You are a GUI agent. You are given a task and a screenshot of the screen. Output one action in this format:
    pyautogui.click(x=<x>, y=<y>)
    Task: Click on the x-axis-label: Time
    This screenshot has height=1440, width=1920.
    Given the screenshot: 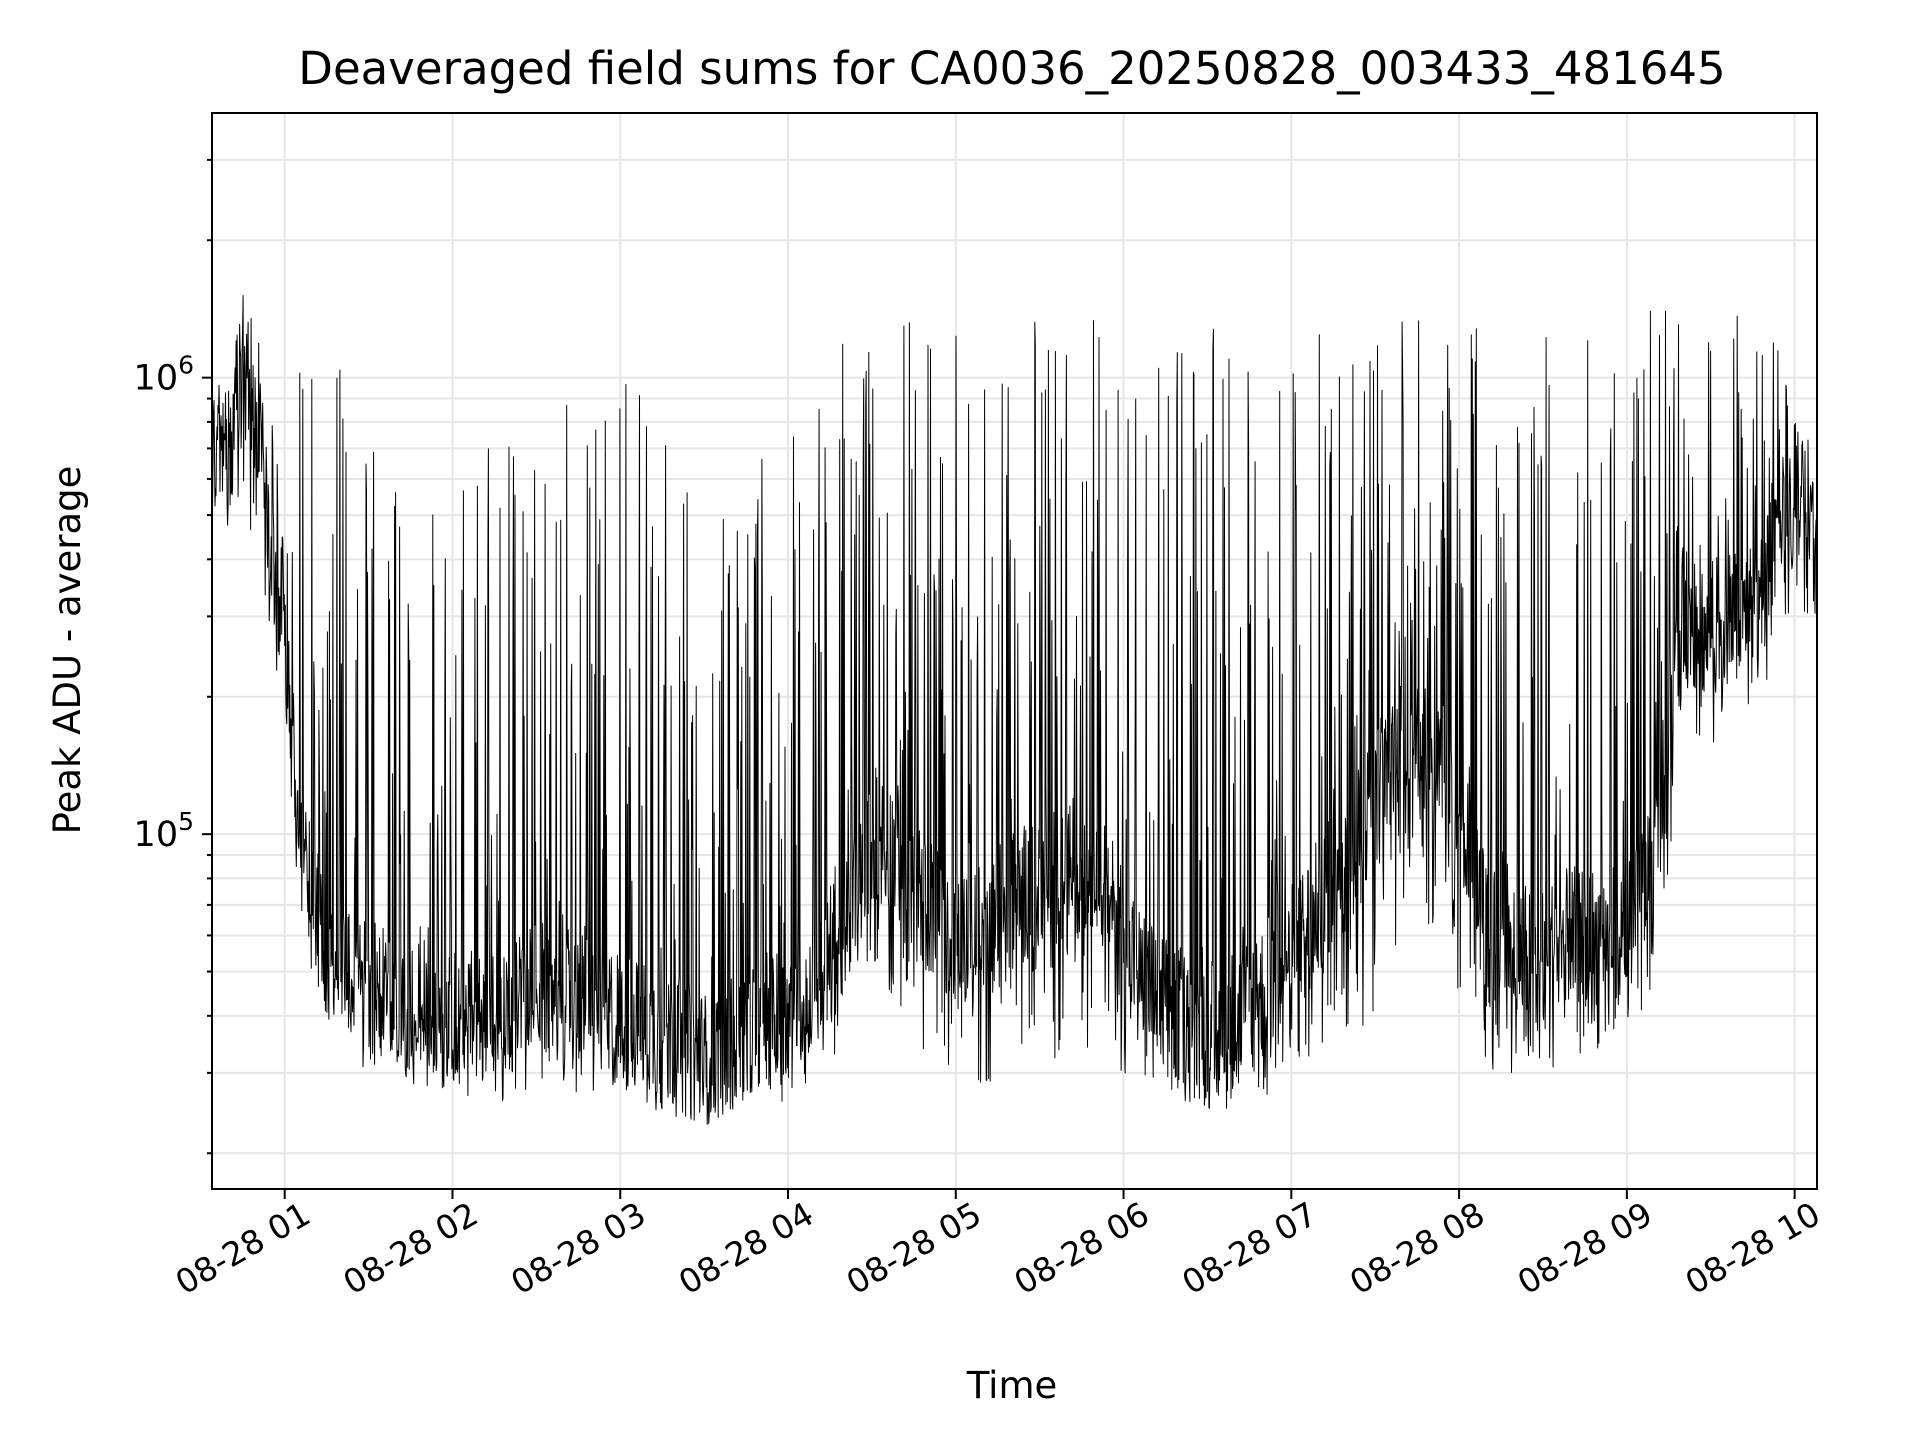 What is the action you would take?
    pyautogui.click(x=1012, y=1385)
    